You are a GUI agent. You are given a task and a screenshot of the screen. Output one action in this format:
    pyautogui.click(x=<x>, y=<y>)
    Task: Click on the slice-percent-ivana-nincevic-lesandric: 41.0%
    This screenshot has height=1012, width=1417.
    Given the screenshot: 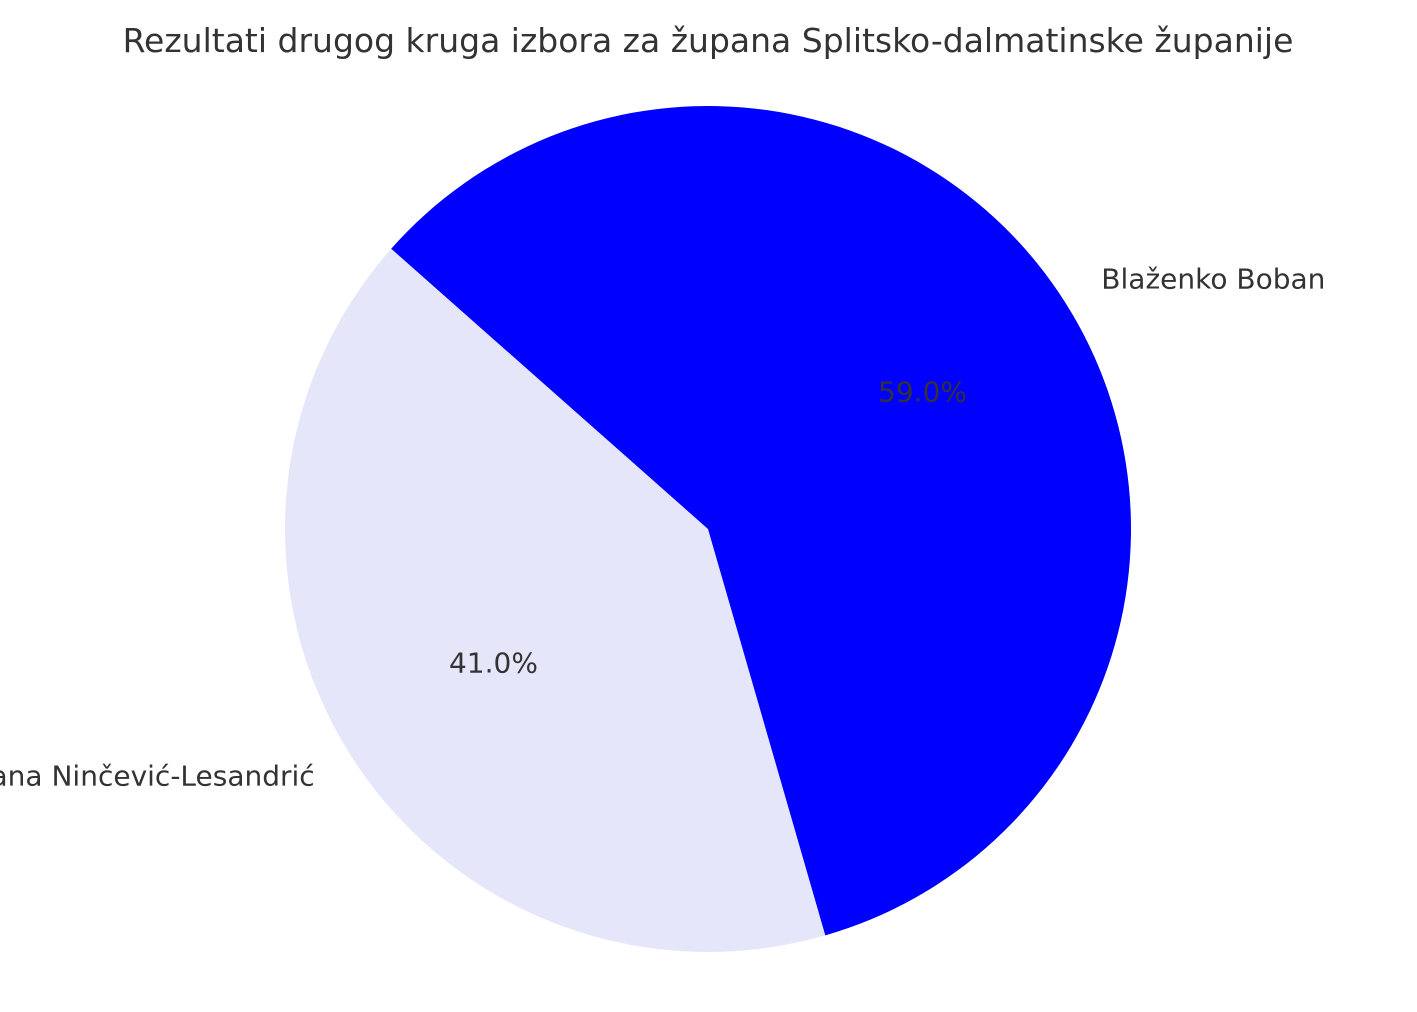 What is the action you would take?
    pyautogui.click(x=493, y=663)
    